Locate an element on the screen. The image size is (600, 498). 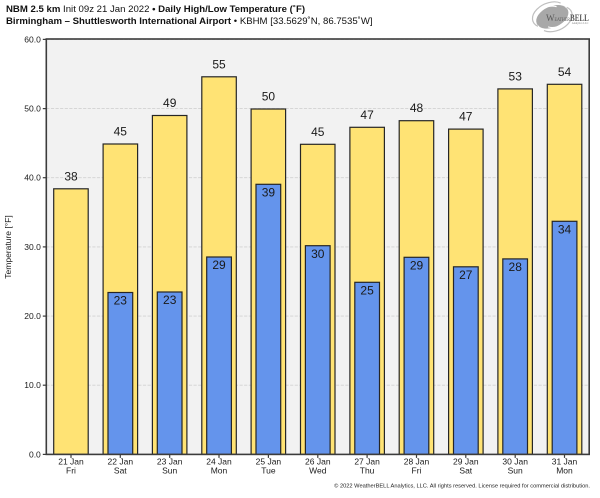
svg-text: Thu is located at coordinates (367, 471).